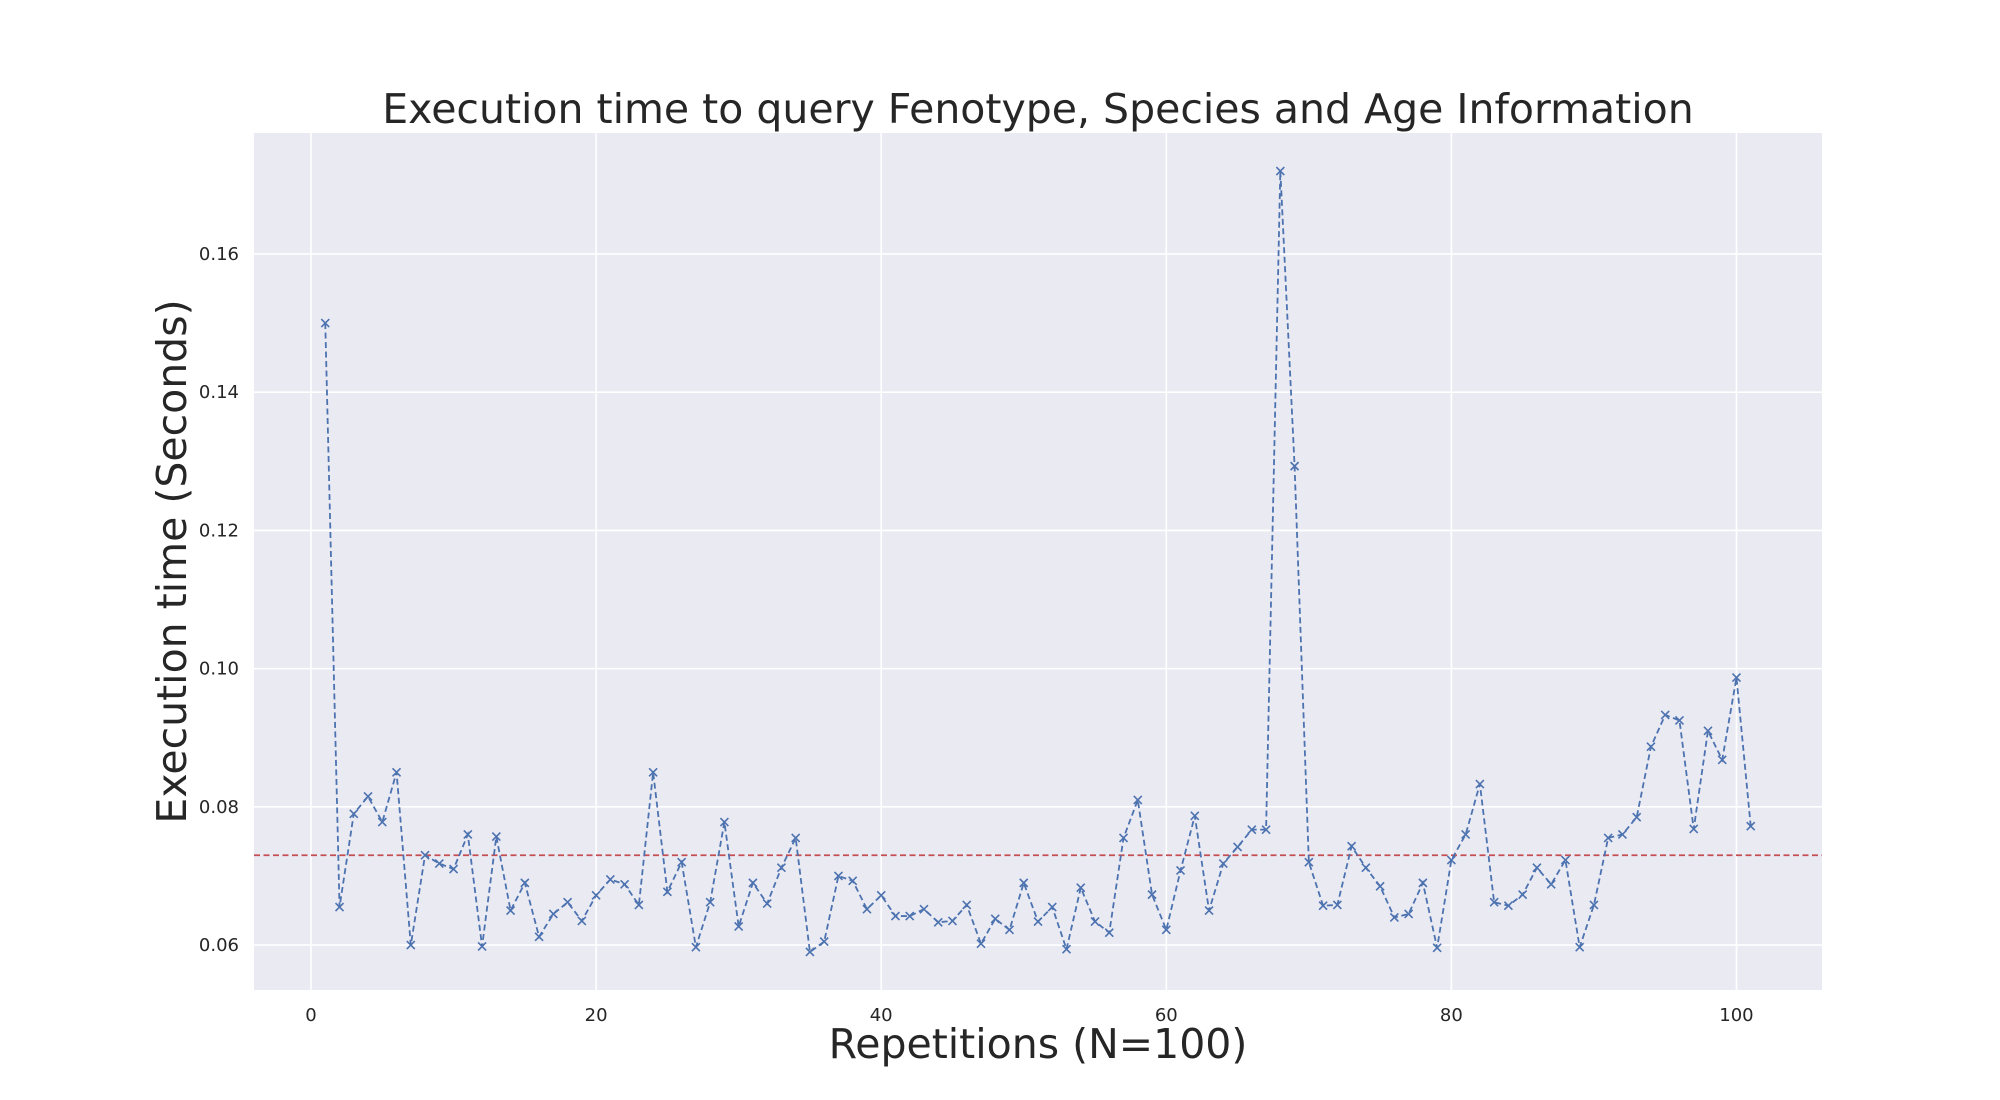 The height and width of the screenshot is (1100, 2000). What do you see at coordinates (219, 669) in the screenshot?
I see `y-tick-label: 0.10` at bounding box center [219, 669].